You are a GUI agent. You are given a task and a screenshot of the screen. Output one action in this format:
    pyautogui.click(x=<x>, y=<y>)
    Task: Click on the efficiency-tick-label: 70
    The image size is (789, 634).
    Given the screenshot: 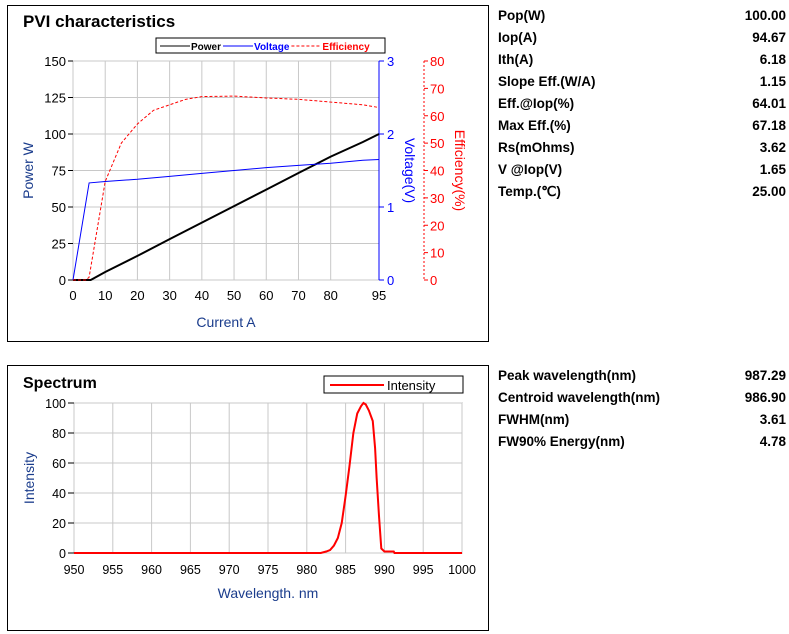 What is the action you would take?
    pyautogui.click(x=437, y=88)
    